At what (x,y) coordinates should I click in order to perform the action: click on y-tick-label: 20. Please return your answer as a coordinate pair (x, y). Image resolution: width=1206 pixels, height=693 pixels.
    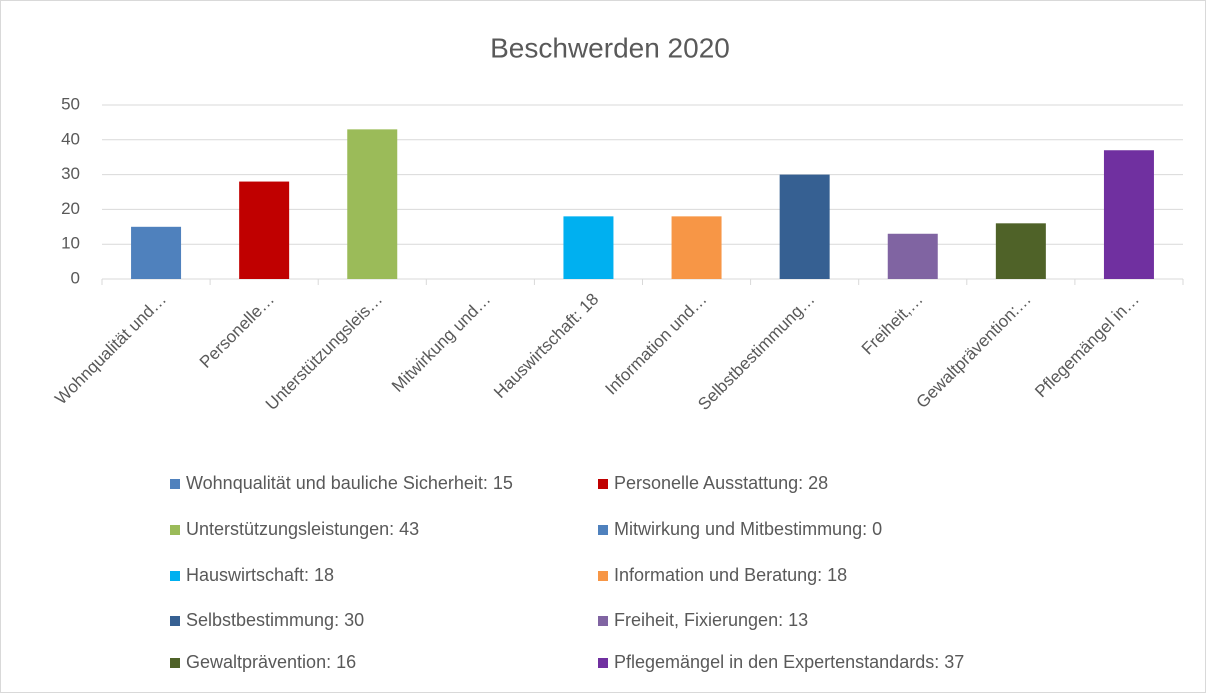
    Looking at the image, I should click on (70, 208).